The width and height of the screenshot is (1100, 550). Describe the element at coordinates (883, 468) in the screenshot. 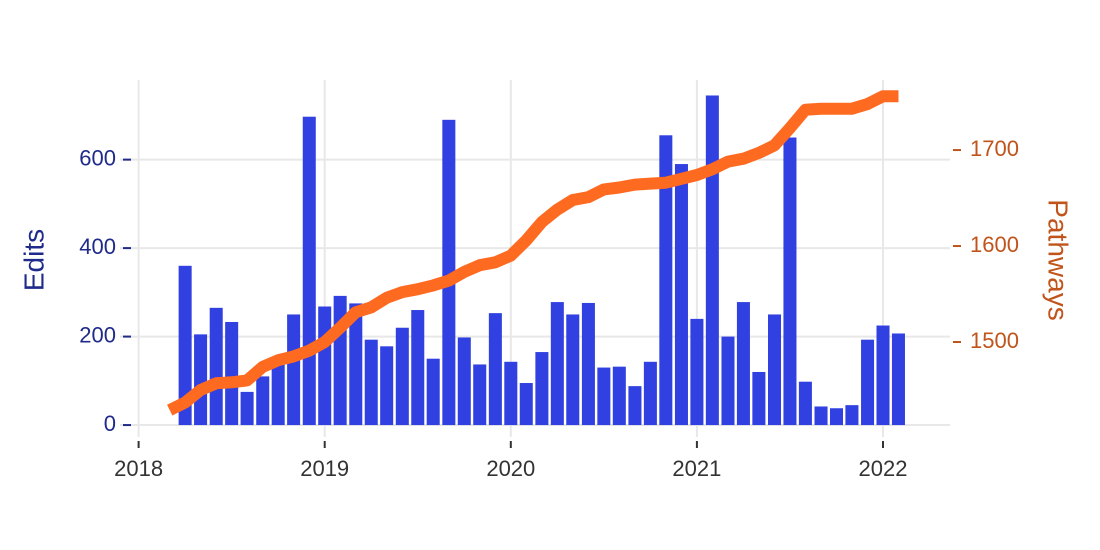

I see `x-tick-label: 2022` at that location.